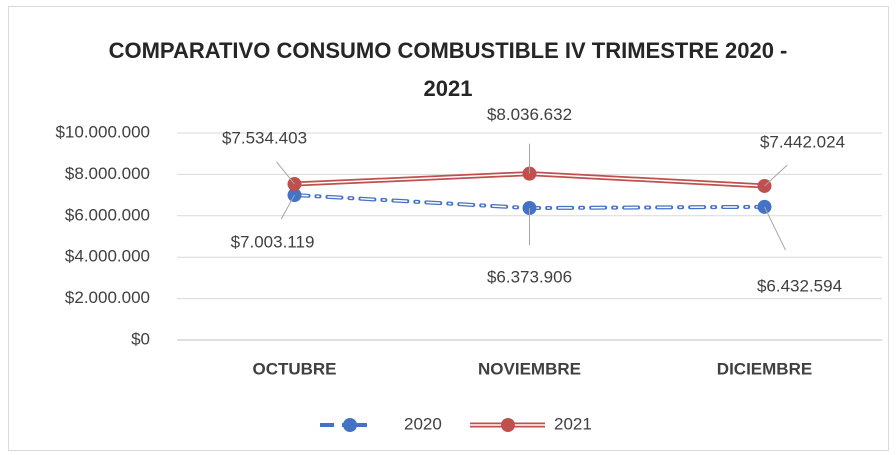 The image size is (896, 455). Describe the element at coordinates (273, 242) in the screenshot. I see `data-label: $7.003.119` at that location.